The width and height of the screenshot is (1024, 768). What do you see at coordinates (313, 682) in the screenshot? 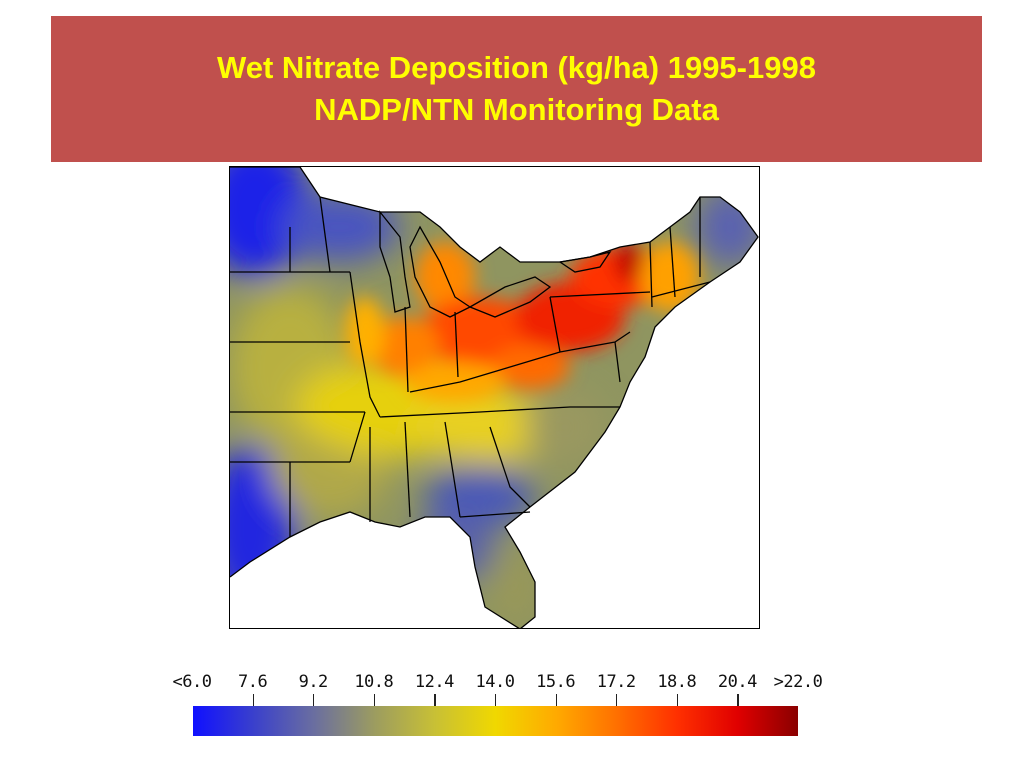
I see `legend-label: 9.2` at bounding box center [313, 682].